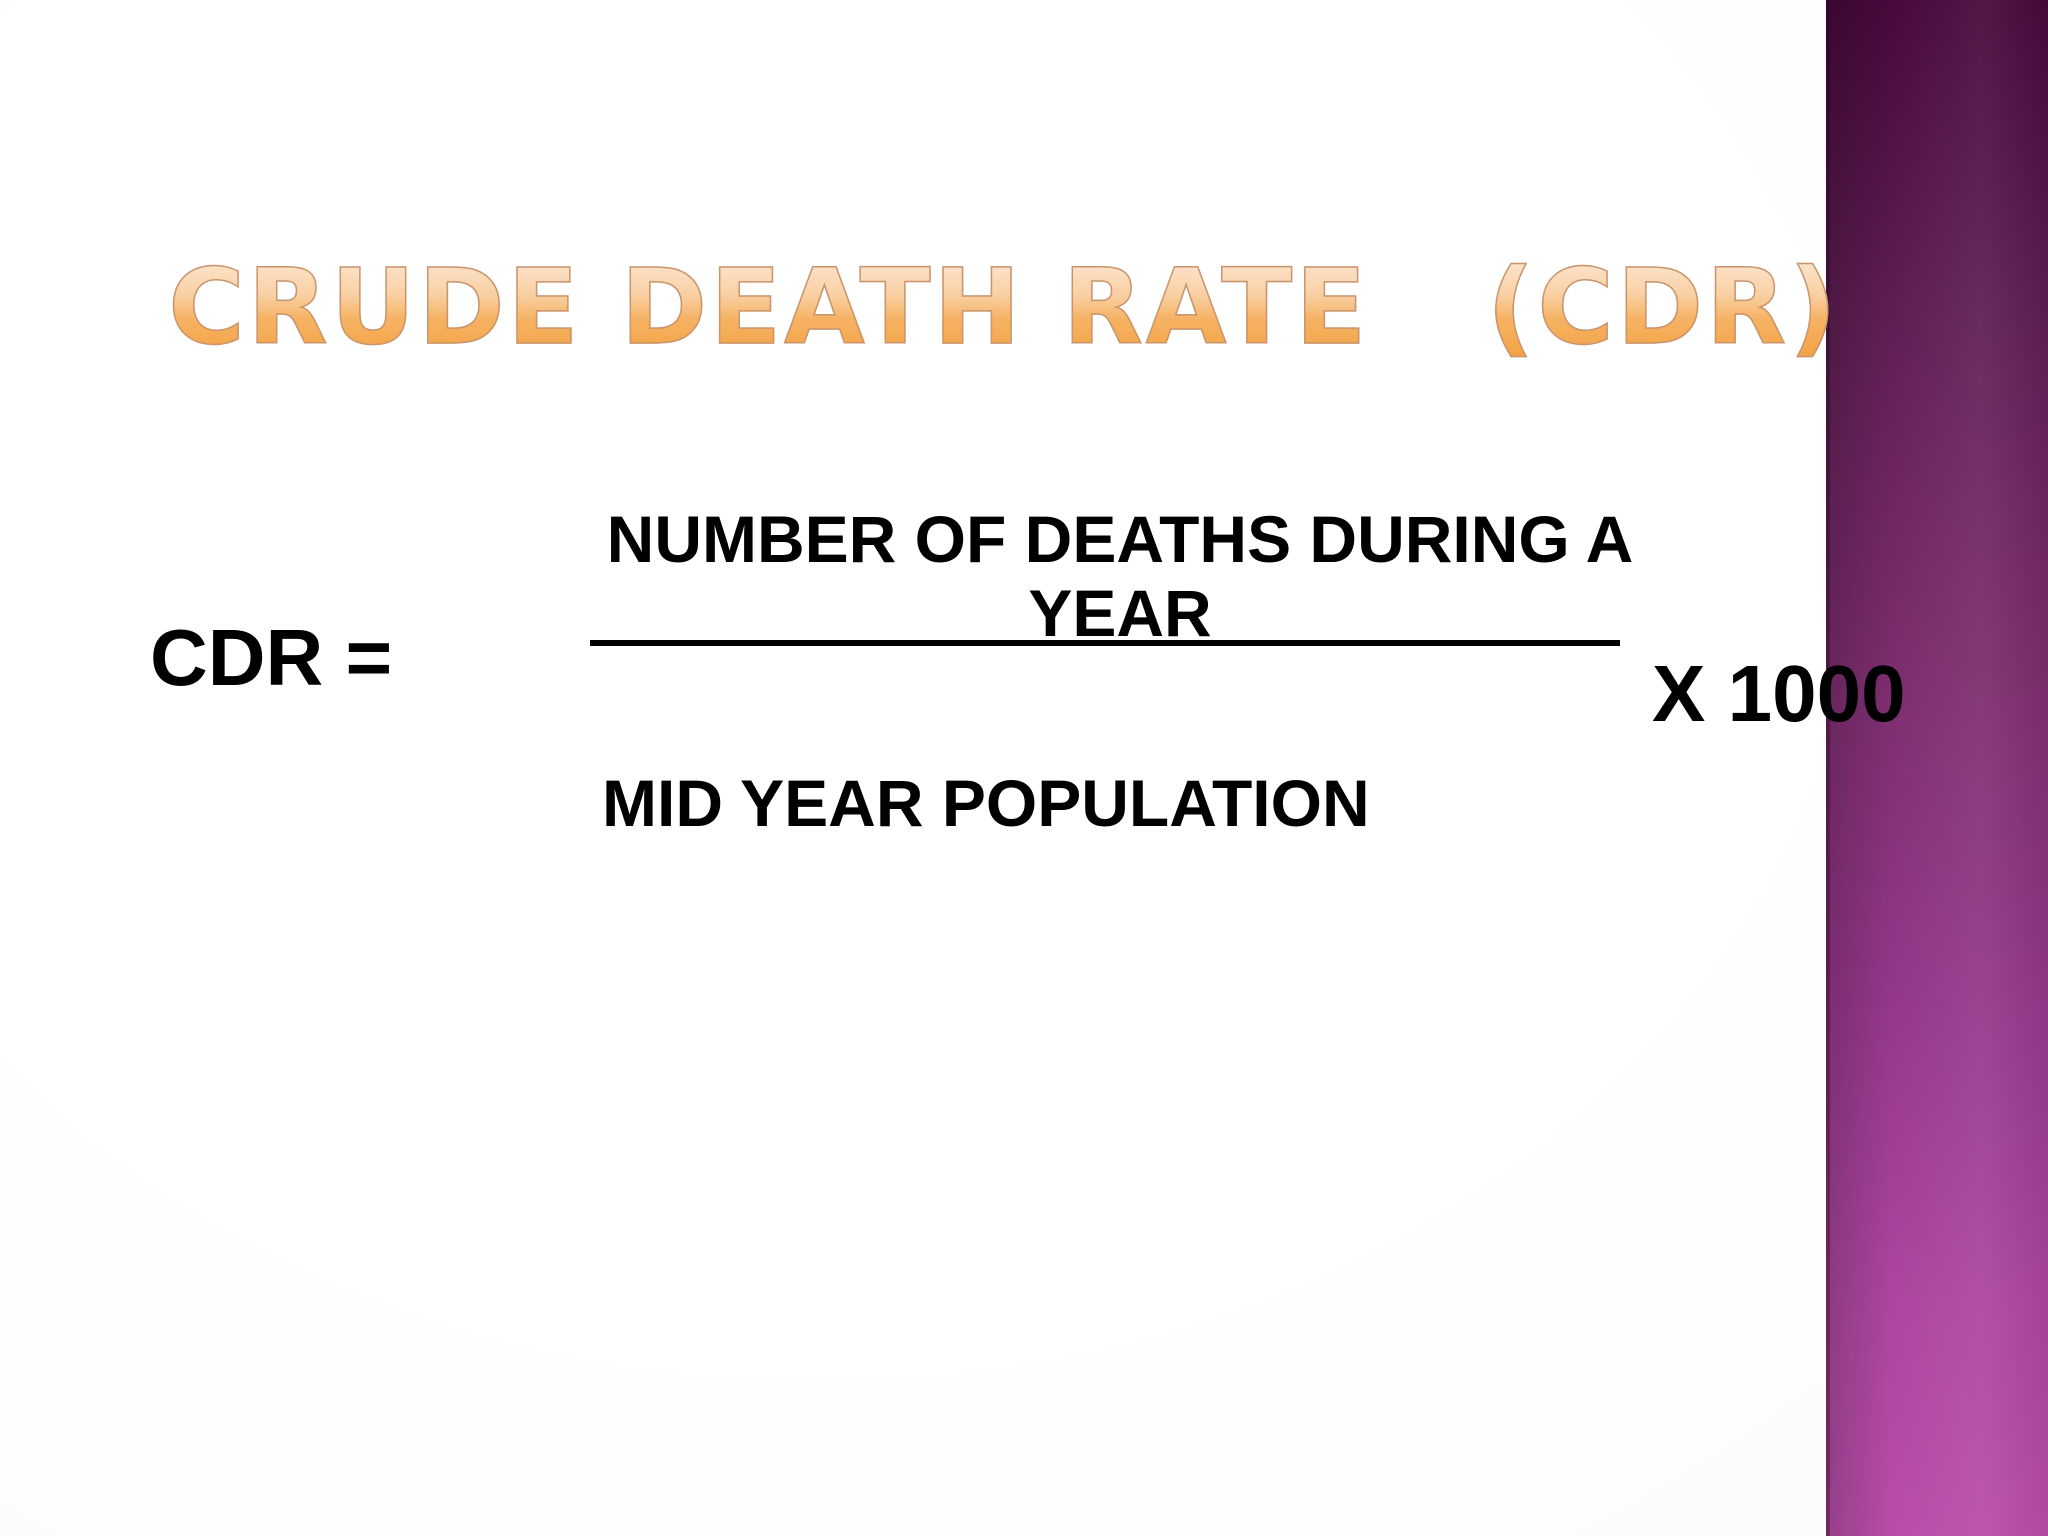 Image resolution: width=2048 pixels, height=1536 pixels. I want to click on decorative-side-bar, so click(1937, 768).